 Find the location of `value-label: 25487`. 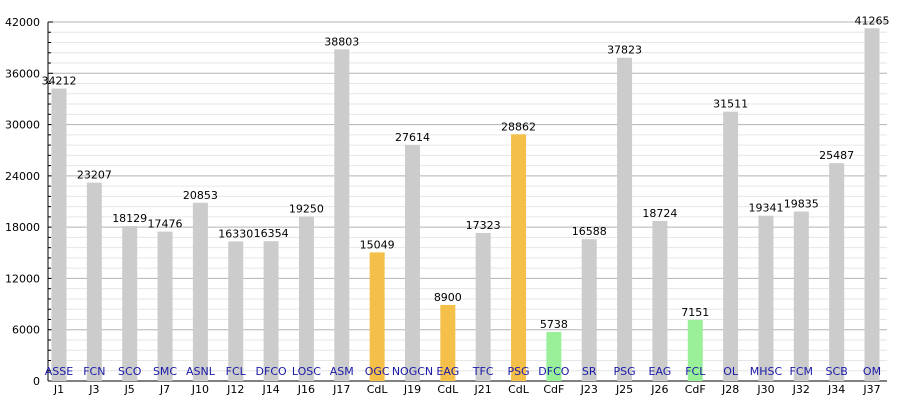

value-label: 25487 is located at coordinates (836, 155).